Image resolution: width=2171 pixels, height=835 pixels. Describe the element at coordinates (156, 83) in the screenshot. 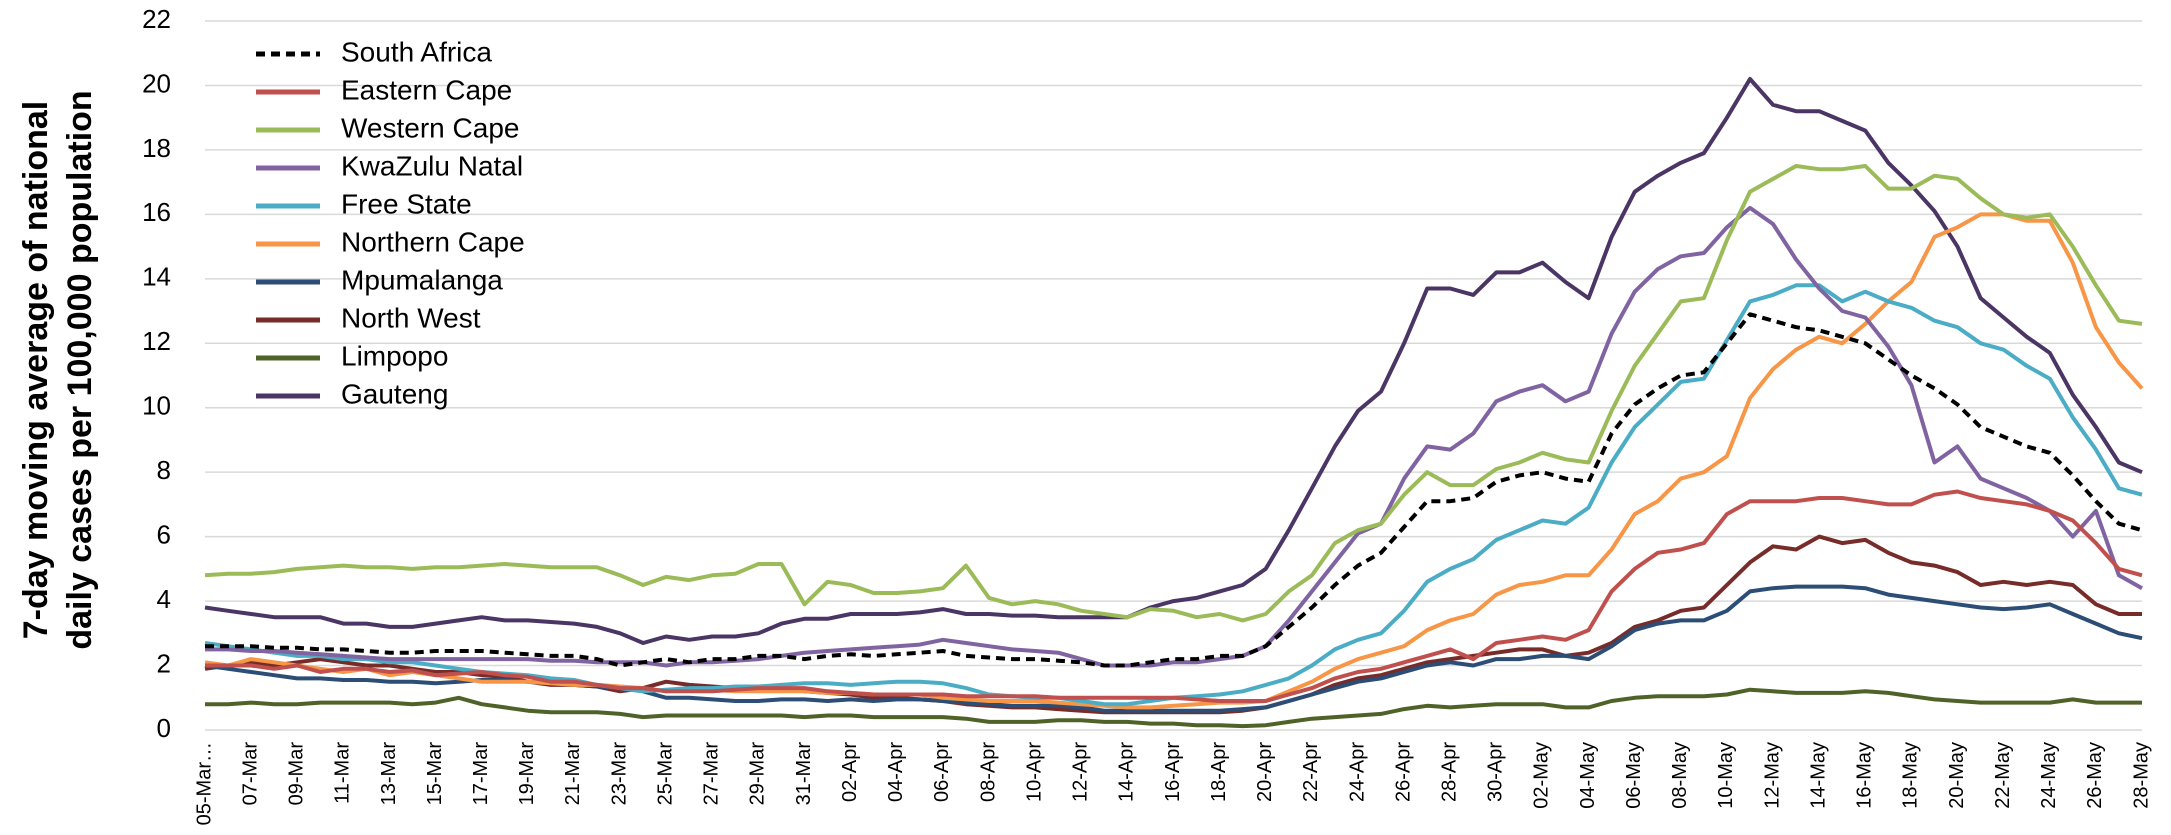

I see `y-tick-label: 20` at that location.